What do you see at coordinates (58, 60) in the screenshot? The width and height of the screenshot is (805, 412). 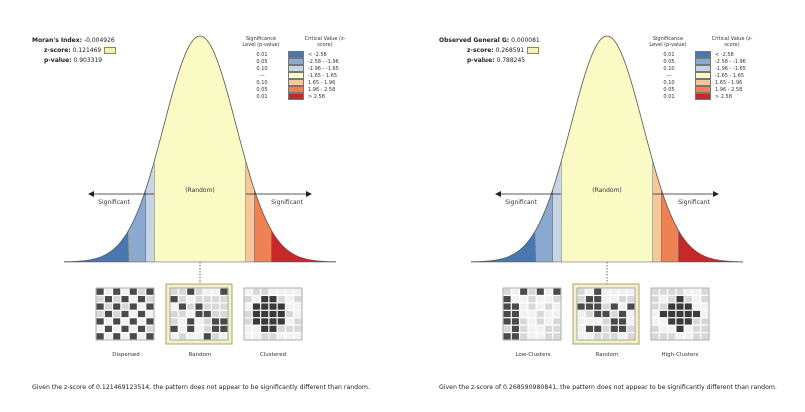 I see `p-value-label: p-value:` at bounding box center [58, 60].